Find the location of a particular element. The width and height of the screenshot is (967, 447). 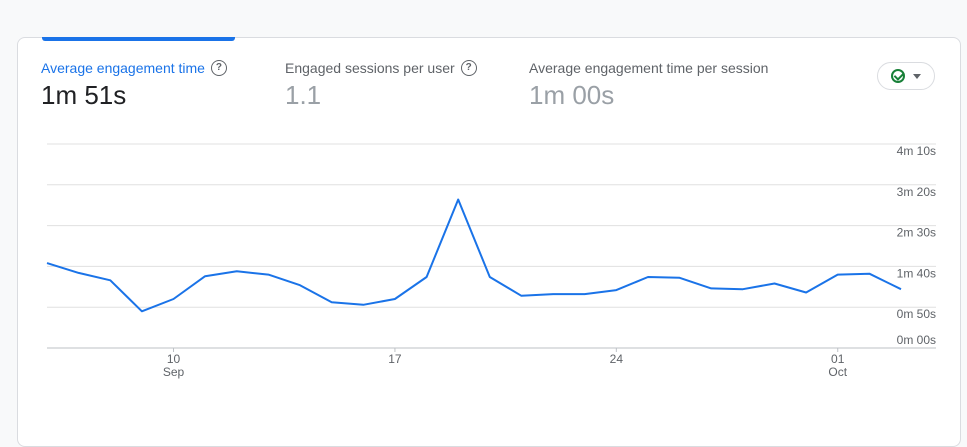

metric-engaged-sessions-per-user: Engaged sessions per user ? 1.1 is located at coordinates (381, 85).